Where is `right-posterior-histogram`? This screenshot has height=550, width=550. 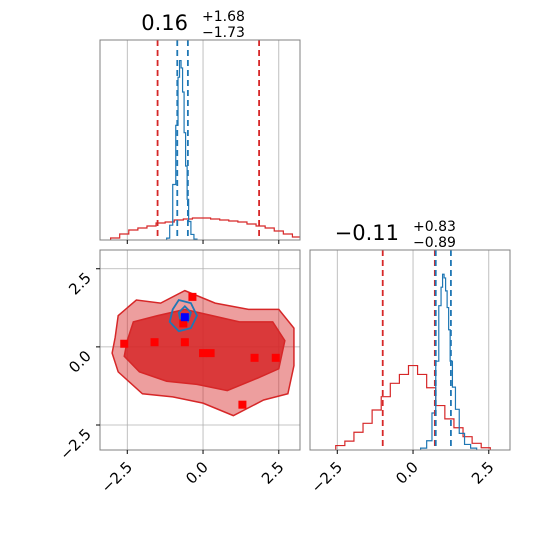 right-posterior-histogram is located at coordinates (449, 361).